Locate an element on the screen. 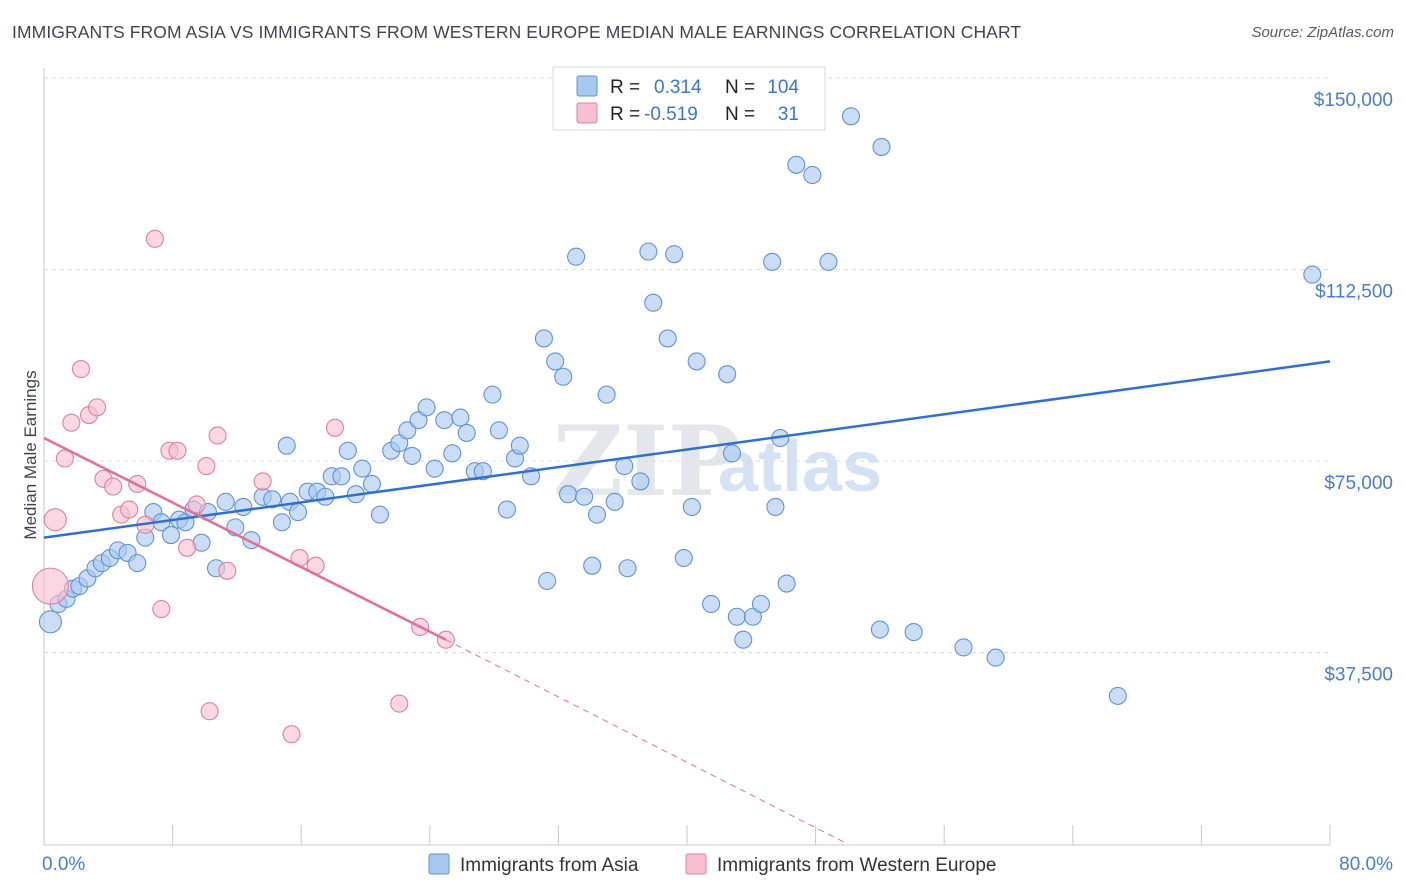 This screenshot has width=1406, height=892. x-tick-label-min: 0.0% is located at coordinates (63, 864).